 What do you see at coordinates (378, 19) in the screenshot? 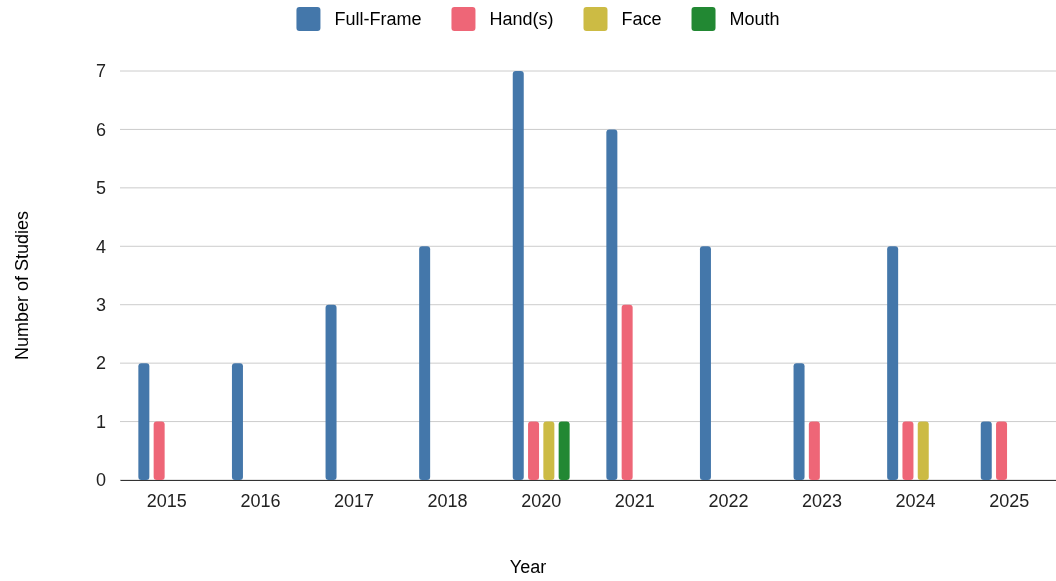
I see `legend-label: Full-Frame` at bounding box center [378, 19].